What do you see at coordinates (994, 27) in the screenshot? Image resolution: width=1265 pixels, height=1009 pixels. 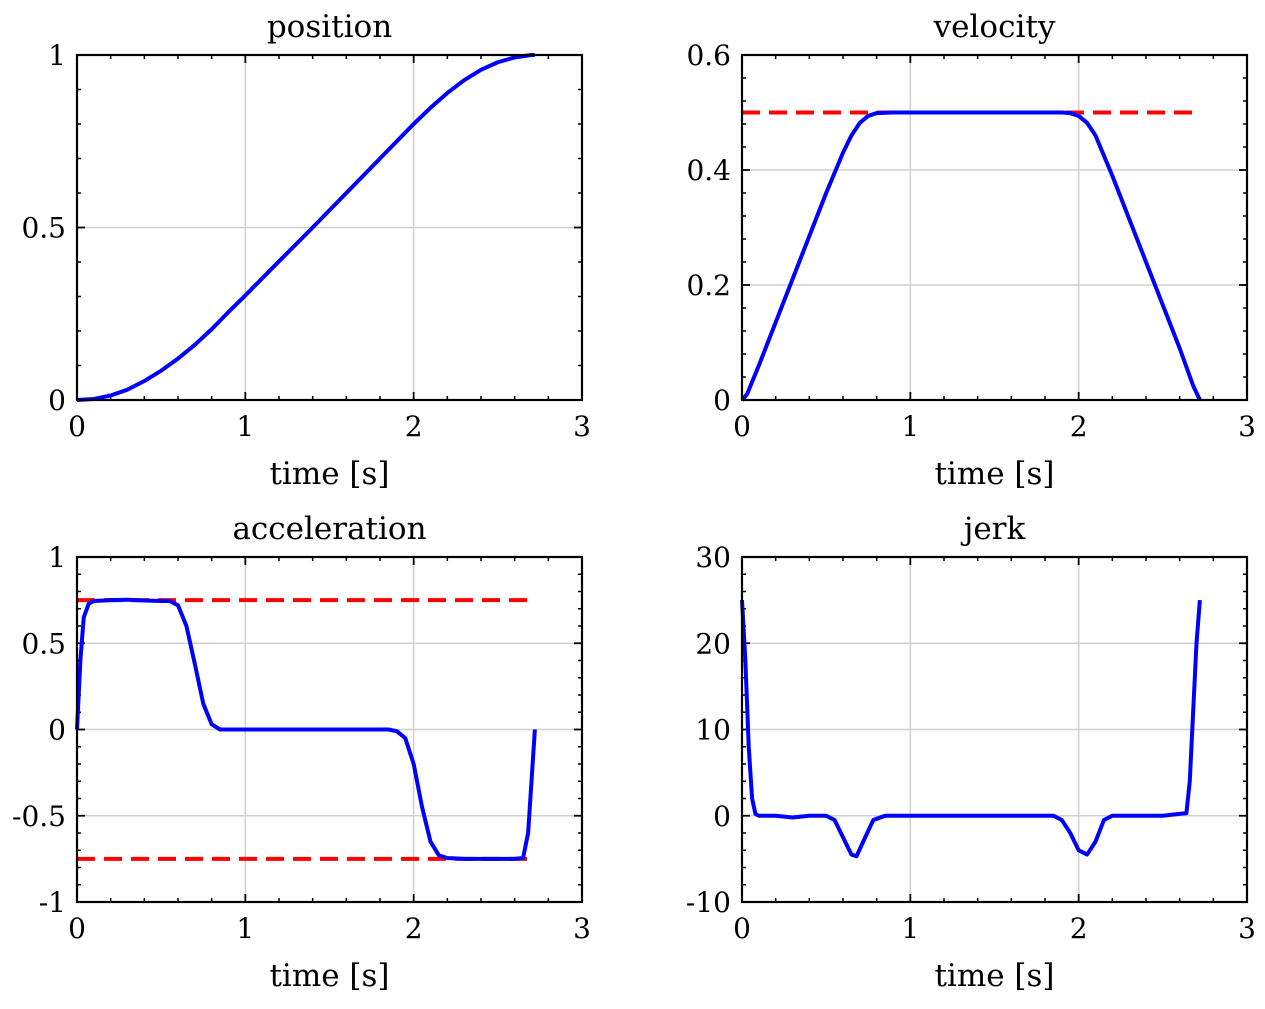 I see `chart-title: velocity` at bounding box center [994, 27].